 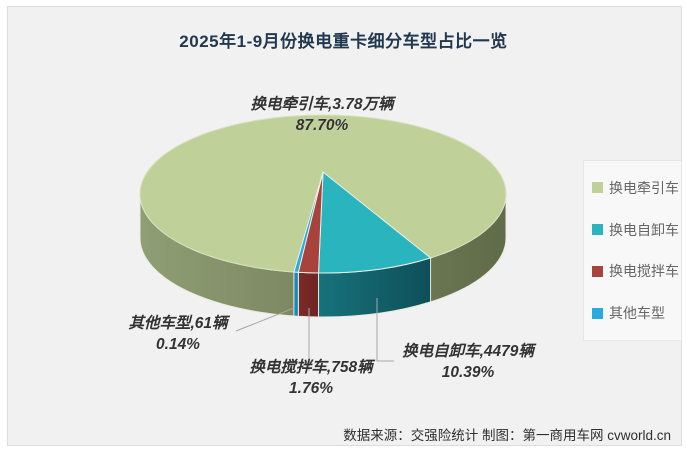 What do you see at coordinates (644, 271) in the screenshot?
I see `legend-label-mixer: 换电搅拌车` at bounding box center [644, 271].